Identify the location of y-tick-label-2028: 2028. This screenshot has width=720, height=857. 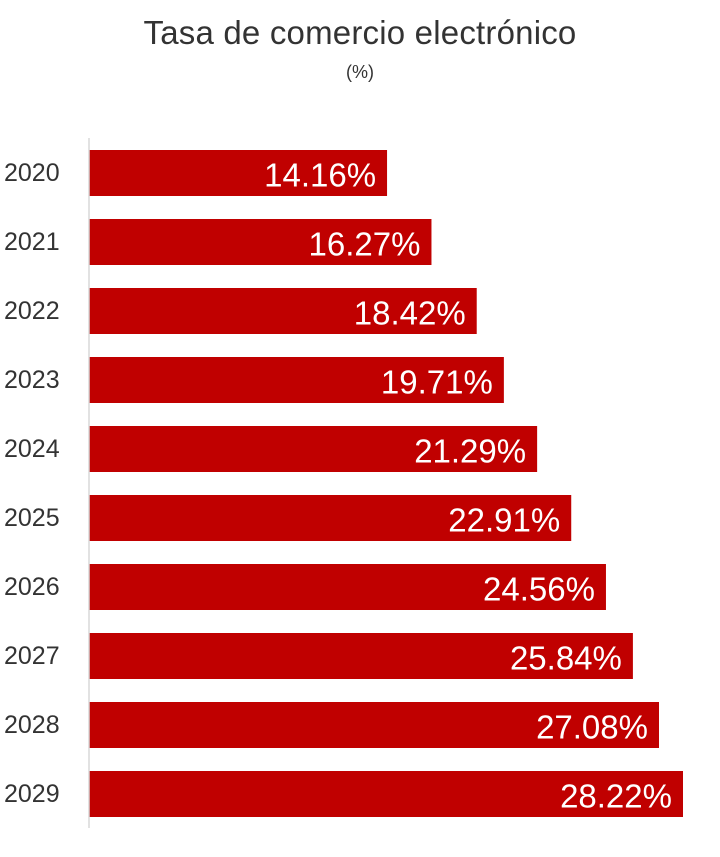
(32, 725).